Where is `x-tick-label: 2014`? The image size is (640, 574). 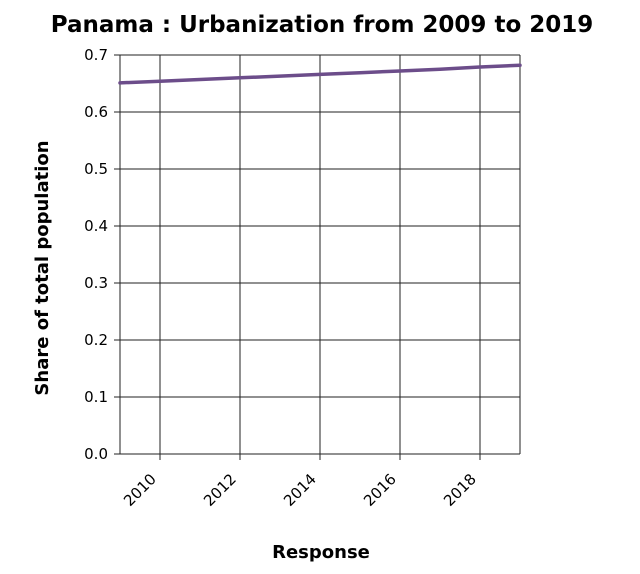 x-tick-label: 2014 is located at coordinates (300, 490).